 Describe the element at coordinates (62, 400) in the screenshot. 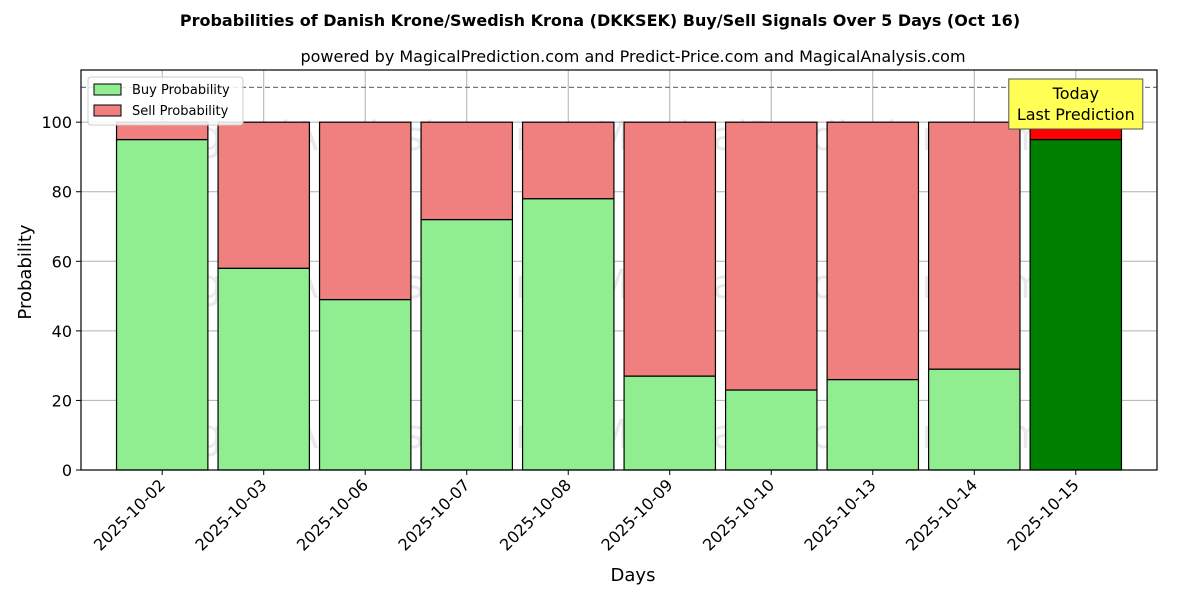

I see `y-tick-label: 20` at that location.